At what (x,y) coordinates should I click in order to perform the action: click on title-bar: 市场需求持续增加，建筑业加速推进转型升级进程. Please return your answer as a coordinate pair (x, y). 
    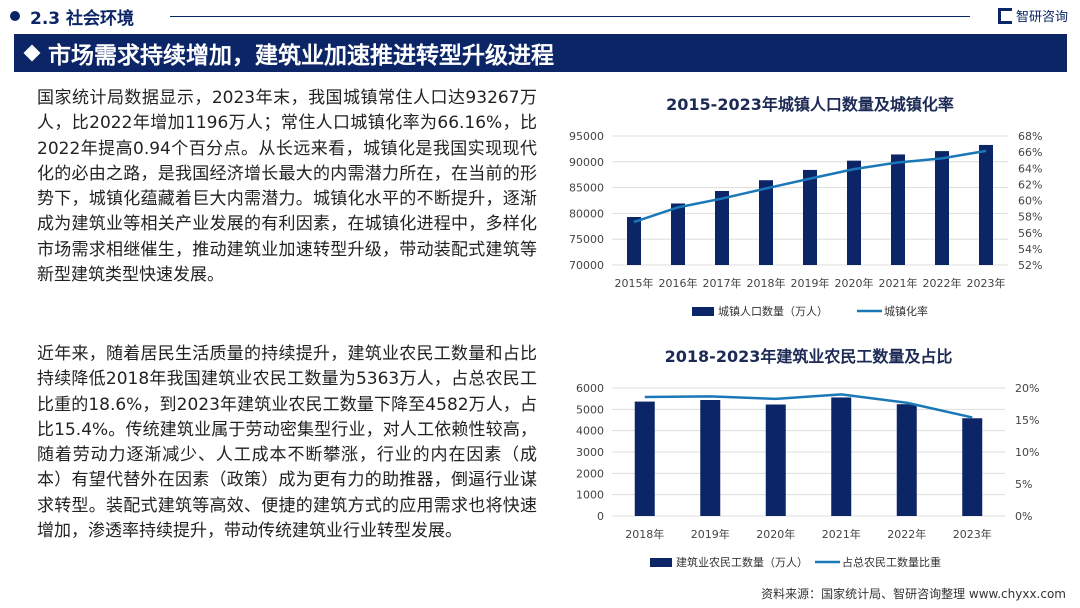
    Looking at the image, I should click on (540, 53).